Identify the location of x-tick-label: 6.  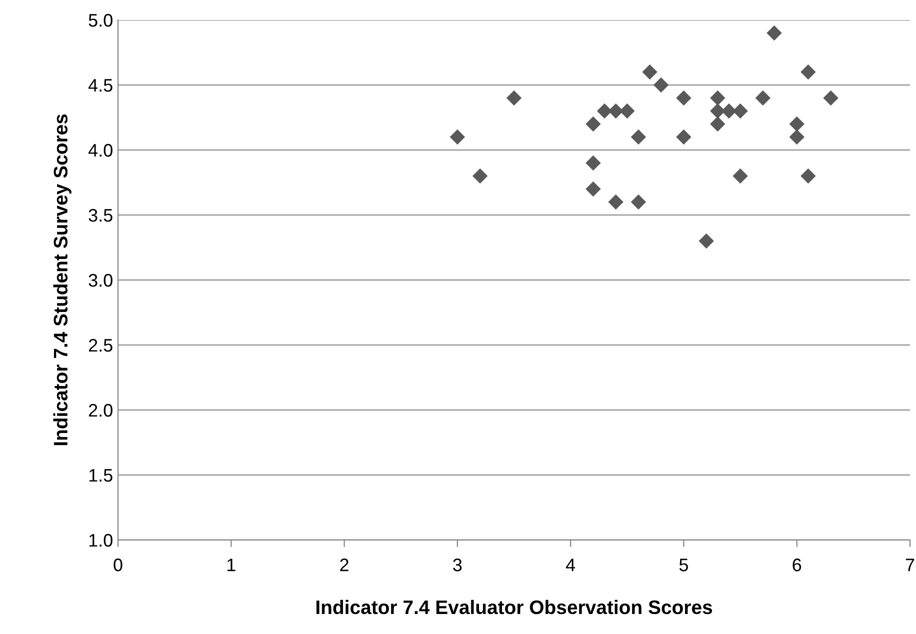
(797, 565).